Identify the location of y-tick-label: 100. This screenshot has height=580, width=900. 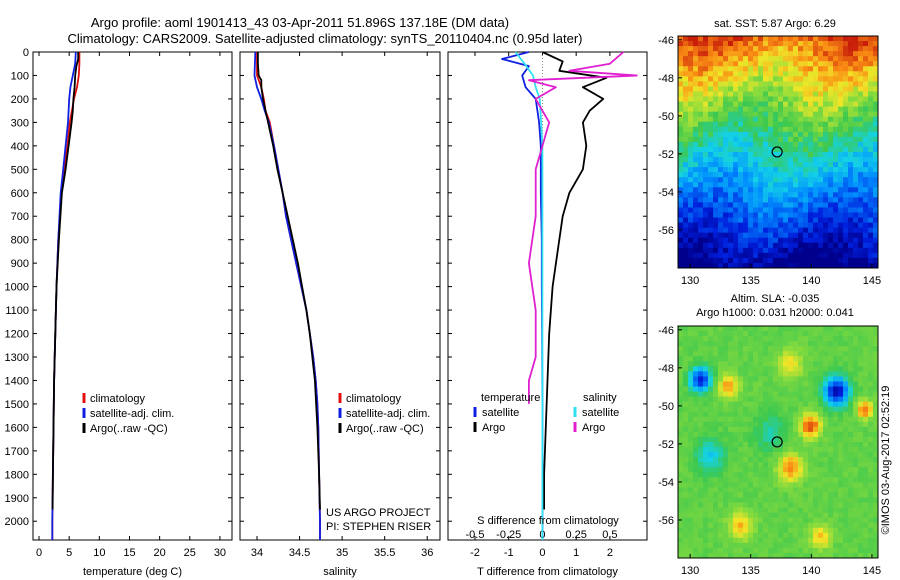
(20, 76).